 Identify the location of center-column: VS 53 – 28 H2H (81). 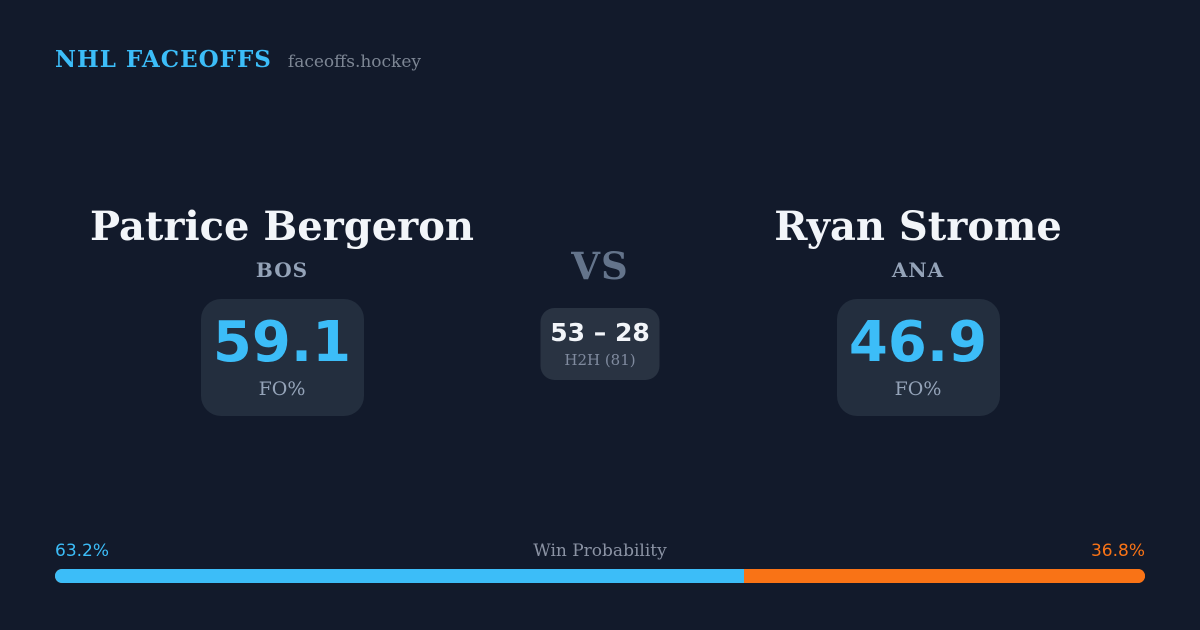
(600, 312).